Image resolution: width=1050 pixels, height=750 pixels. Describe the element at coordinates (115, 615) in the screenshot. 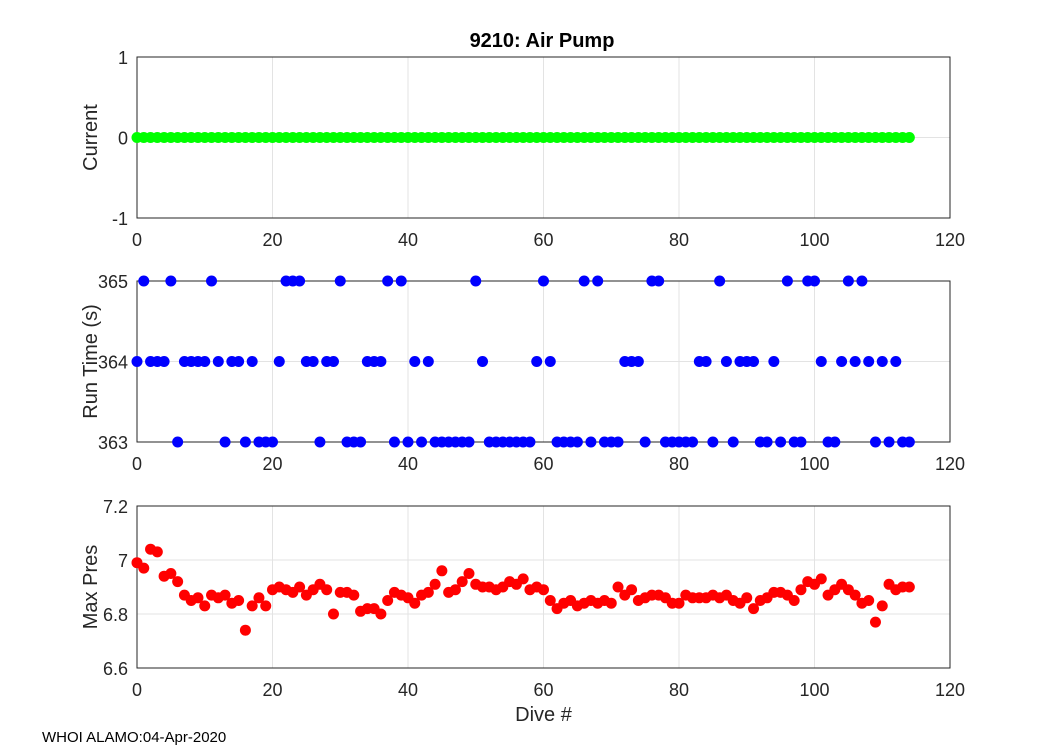

I see `y-tick-label: 6.8` at that location.